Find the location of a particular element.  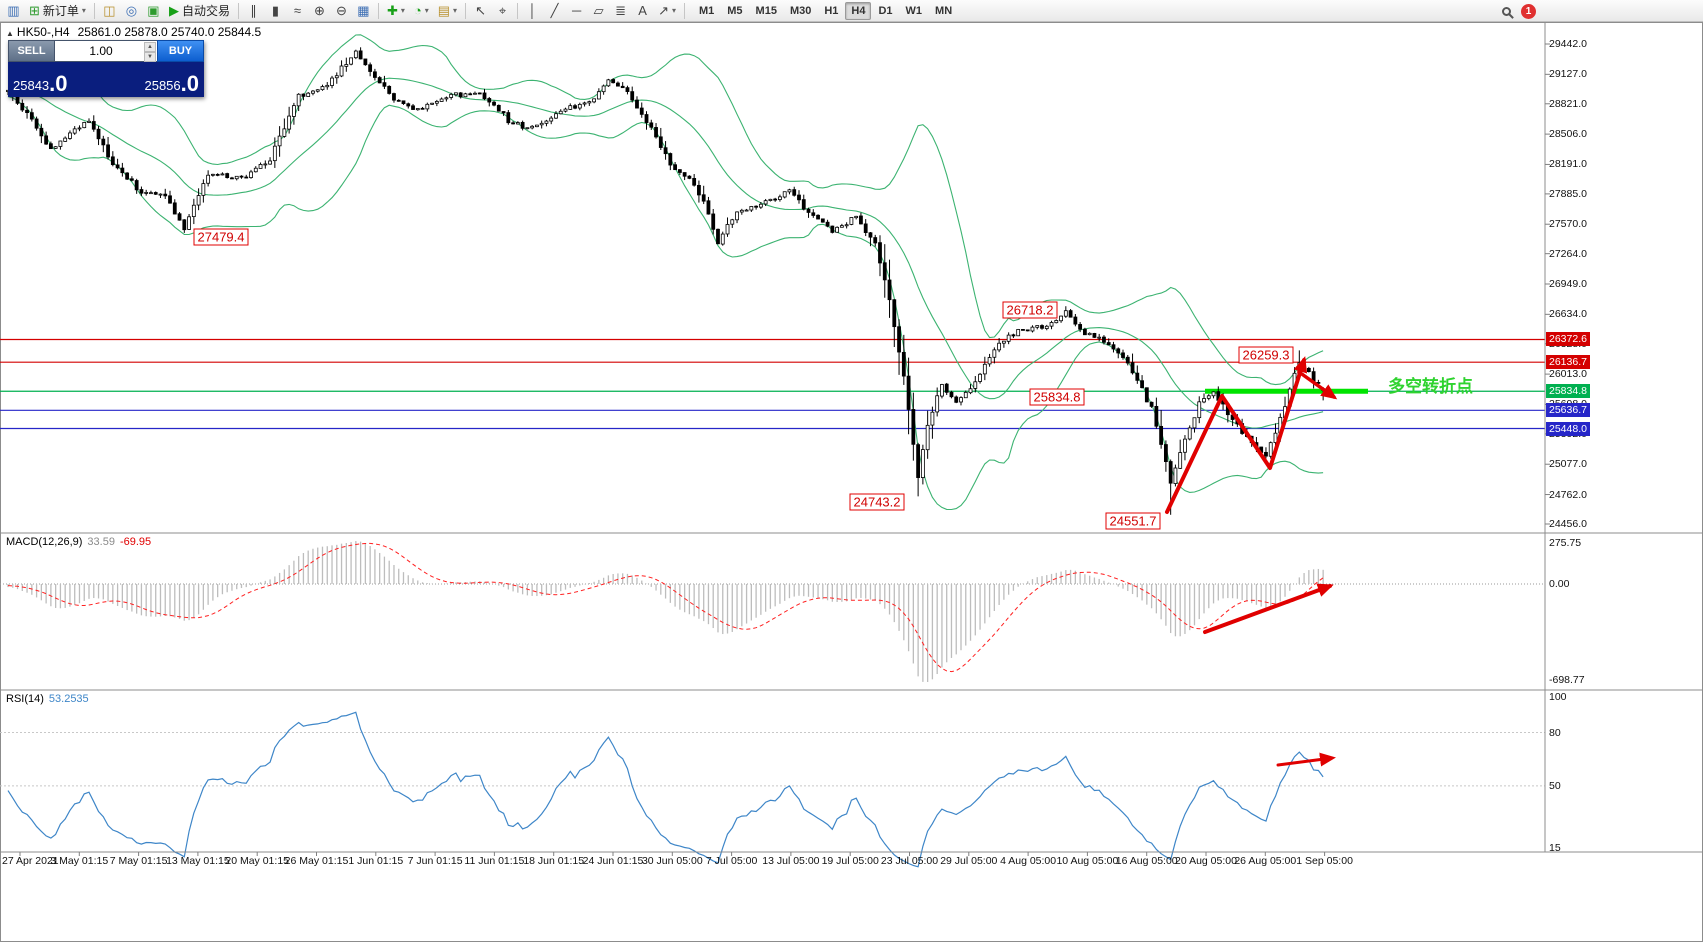

timeframe-m15-button: M15 is located at coordinates (766, 10).